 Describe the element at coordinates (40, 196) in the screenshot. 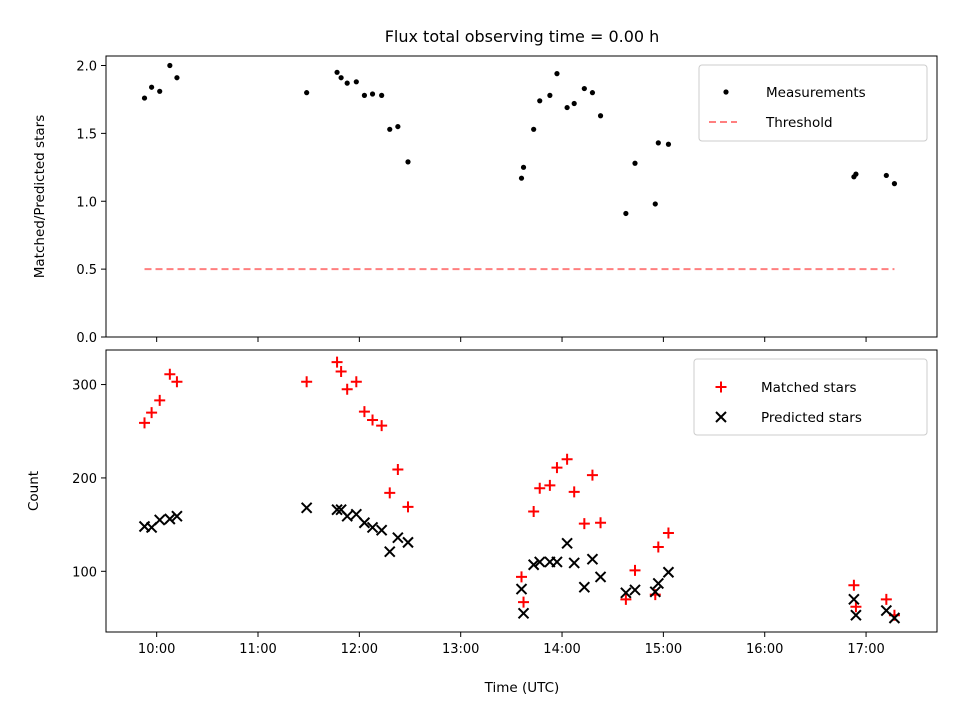

I see `y-axis-label: Matched/Predicted stars` at that location.